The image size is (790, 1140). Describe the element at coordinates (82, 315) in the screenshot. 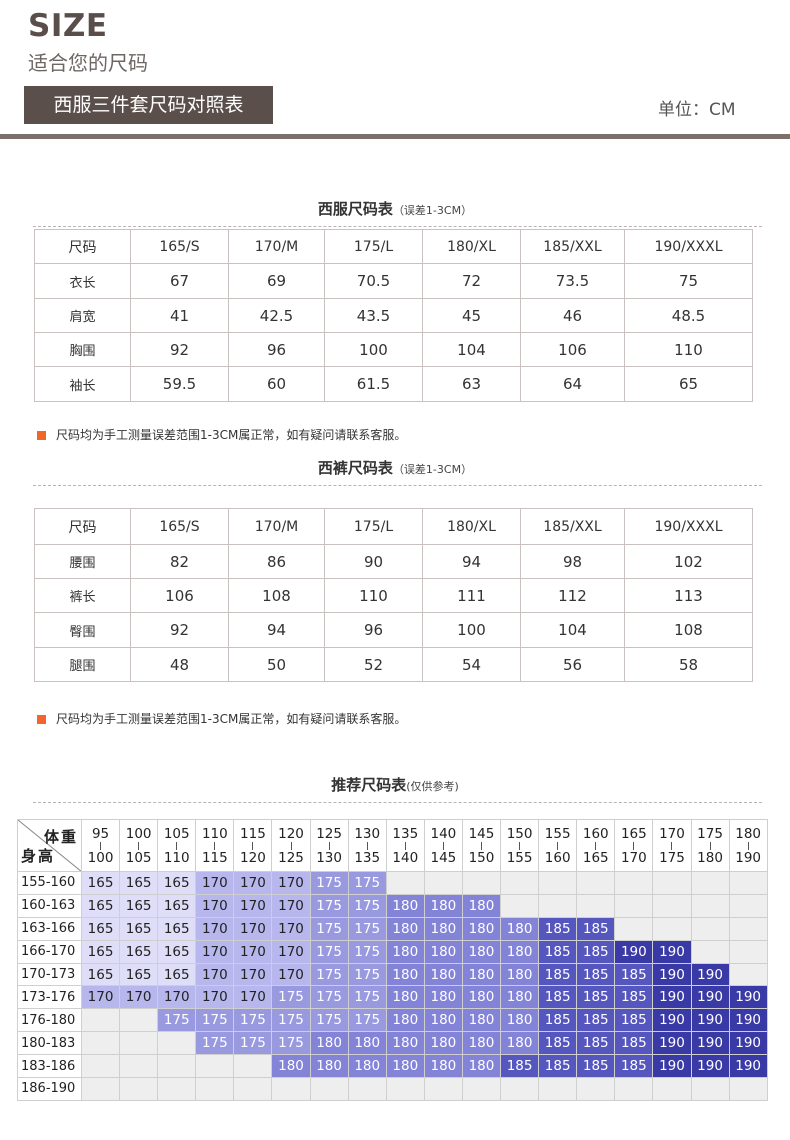

I see `row-label: 肩宽` at that location.